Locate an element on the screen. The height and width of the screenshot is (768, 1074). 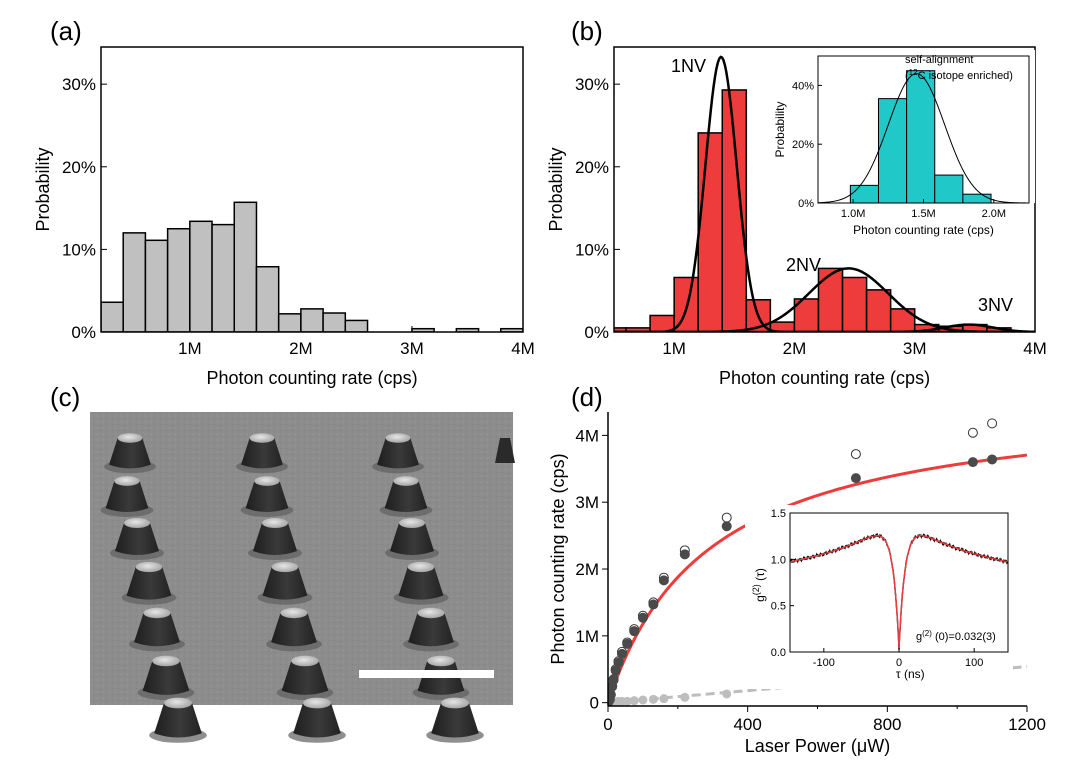
y-tick-label: 1.0 is located at coordinates (778, 560).